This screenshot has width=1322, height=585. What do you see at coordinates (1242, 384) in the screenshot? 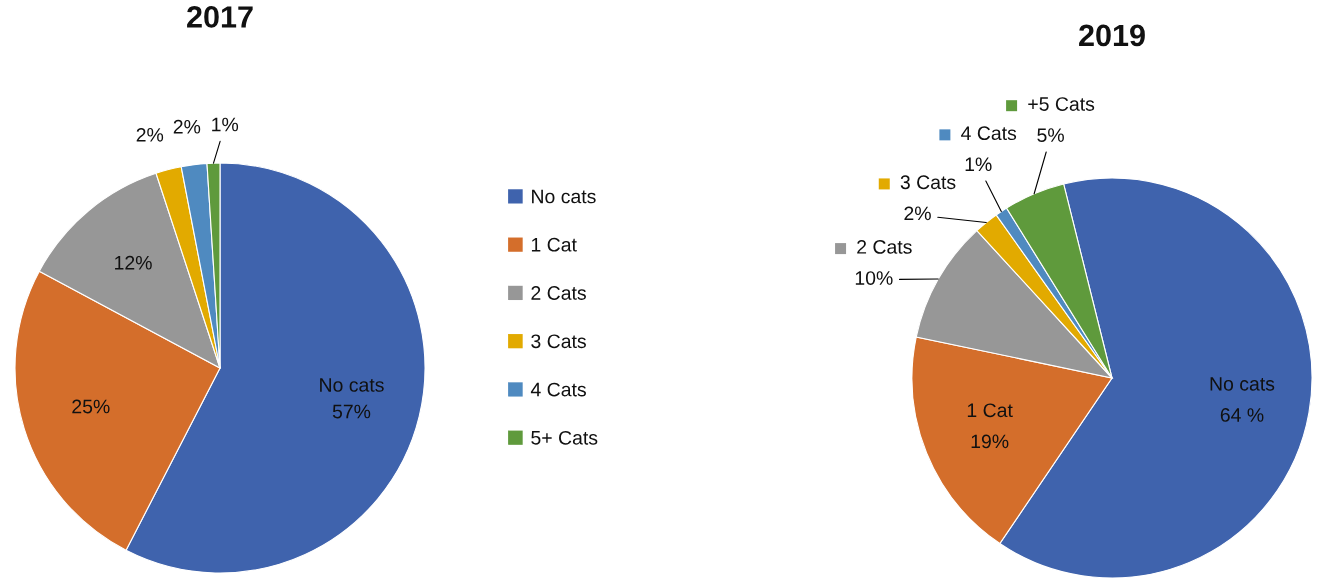
I see `slice-label: No cats` at bounding box center [1242, 384].